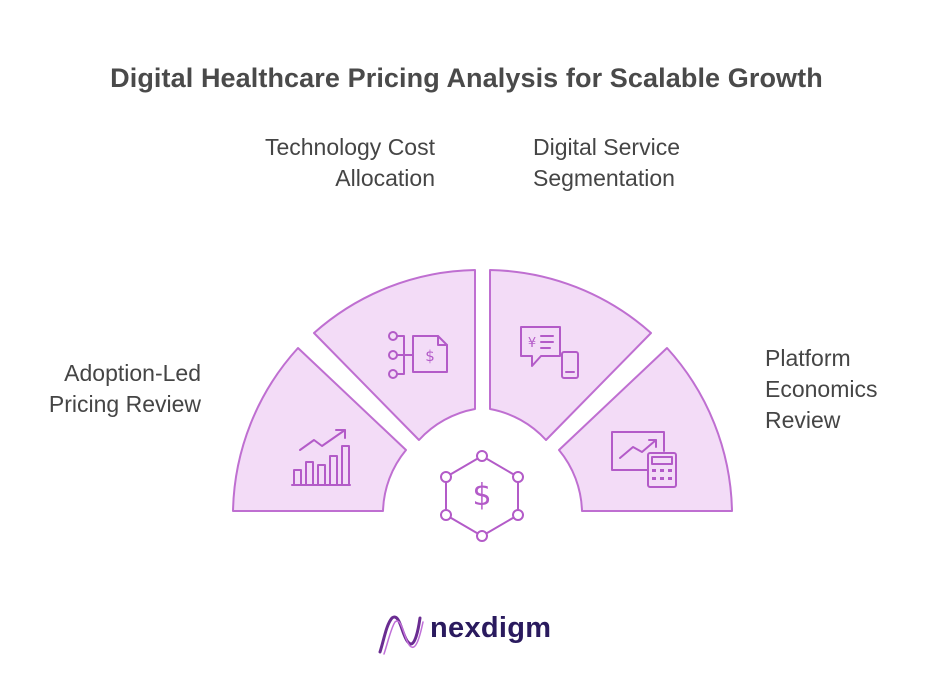 Image resolution: width=933 pixels, height=678 pixels. I want to click on label-line: Allocation, so click(385, 178).